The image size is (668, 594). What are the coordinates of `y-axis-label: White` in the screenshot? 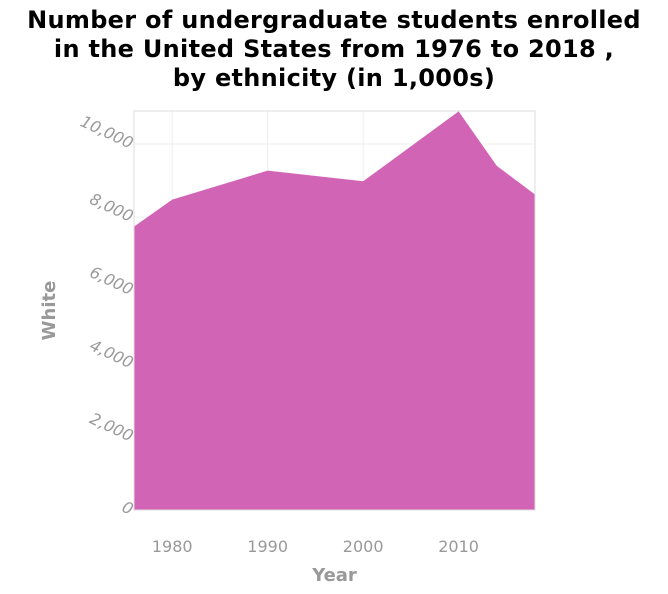 It's located at (49, 311).